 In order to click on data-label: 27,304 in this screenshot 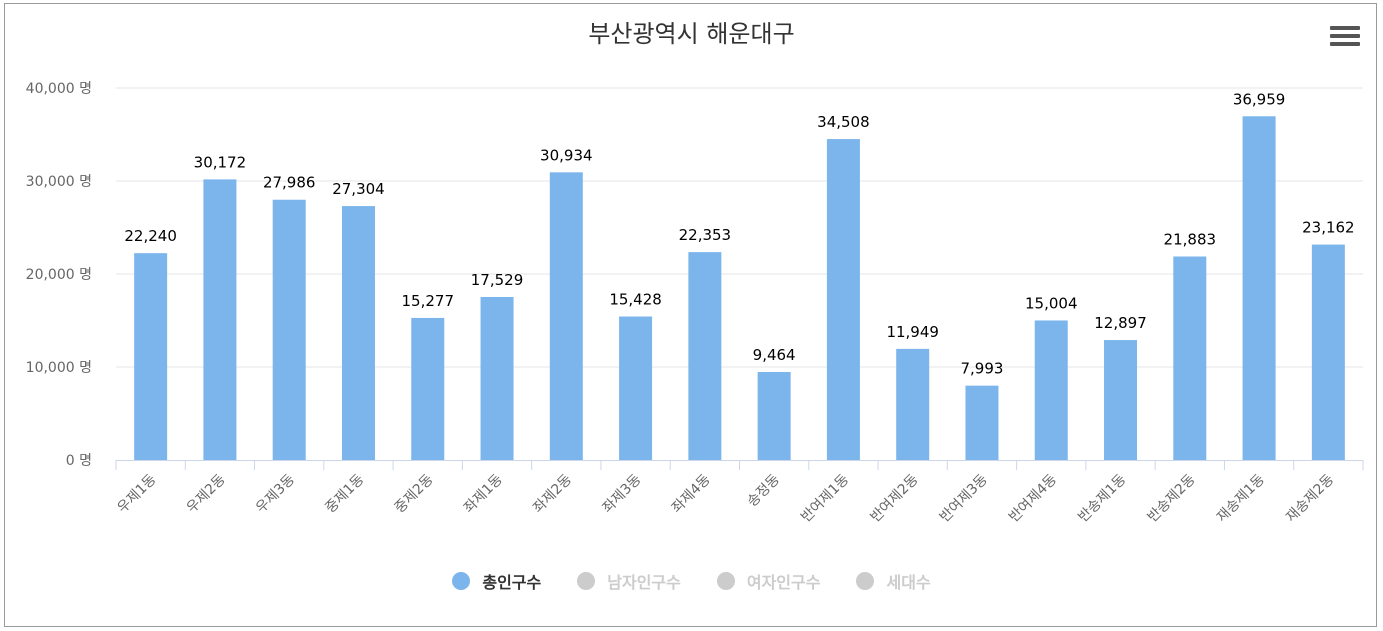, I will do `click(358, 189)`.